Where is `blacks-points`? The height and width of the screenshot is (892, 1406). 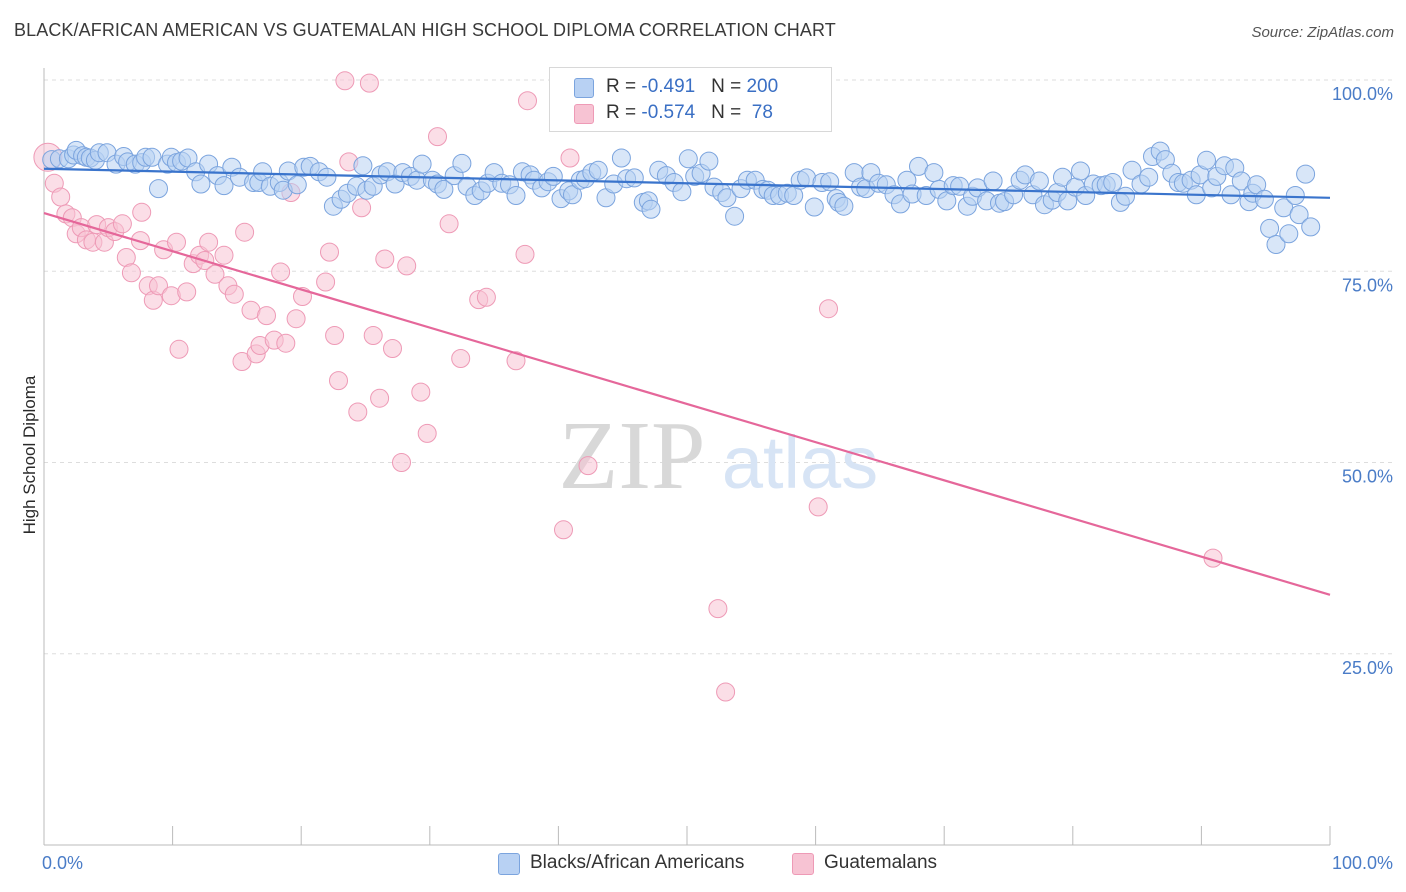
blacks-points is located at coordinates (681, 197).